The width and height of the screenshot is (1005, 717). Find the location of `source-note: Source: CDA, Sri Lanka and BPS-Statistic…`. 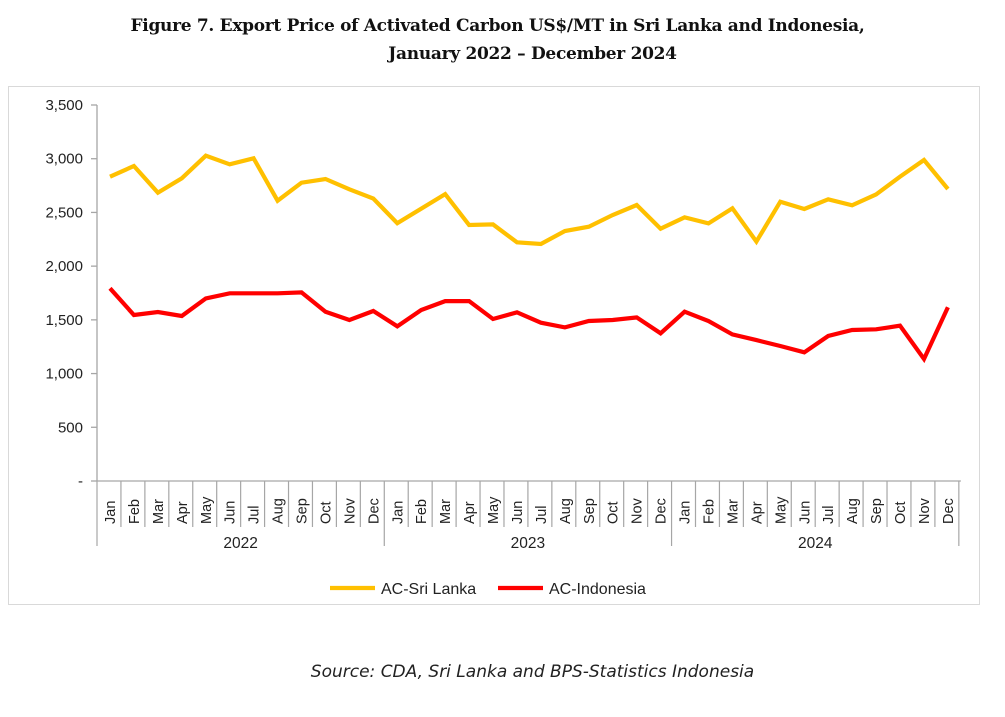

source-note: Source: CDA, Sri Lanka and BPS-Statistic… is located at coordinates (532, 672).